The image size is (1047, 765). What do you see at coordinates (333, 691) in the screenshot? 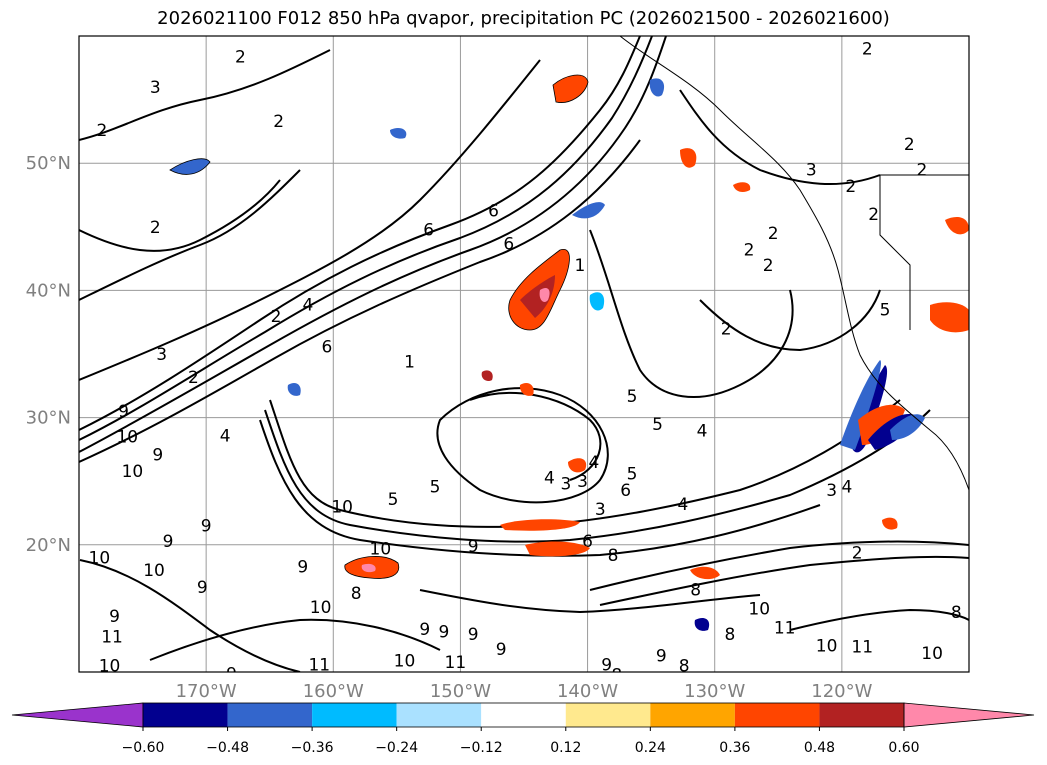
I see `lon-tick-label: 160°W` at bounding box center [333, 691].